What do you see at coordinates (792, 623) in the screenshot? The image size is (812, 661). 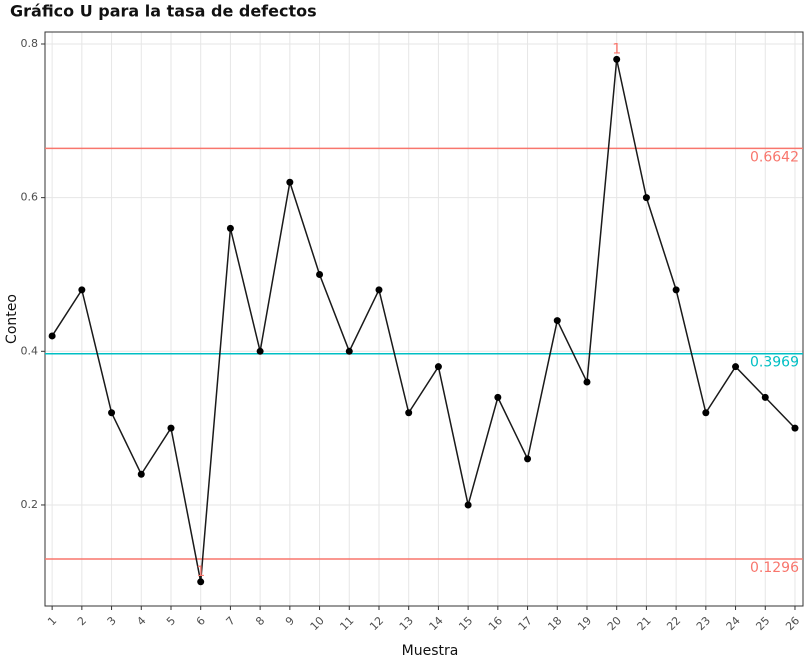 I see `x-tick-label: 26` at bounding box center [792, 623].